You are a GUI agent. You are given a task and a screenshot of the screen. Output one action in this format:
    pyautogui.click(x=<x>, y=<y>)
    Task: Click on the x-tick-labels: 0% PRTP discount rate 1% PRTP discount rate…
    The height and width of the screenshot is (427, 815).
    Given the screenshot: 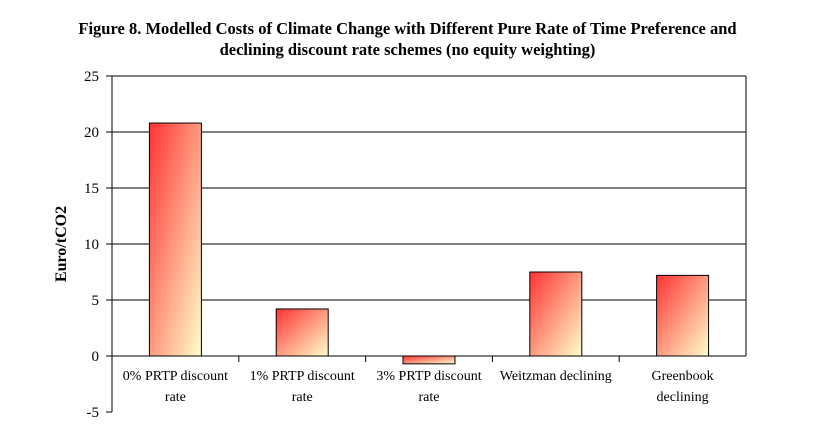 What is the action you would take?
    pyautogui.click(x=418, y=387)
    